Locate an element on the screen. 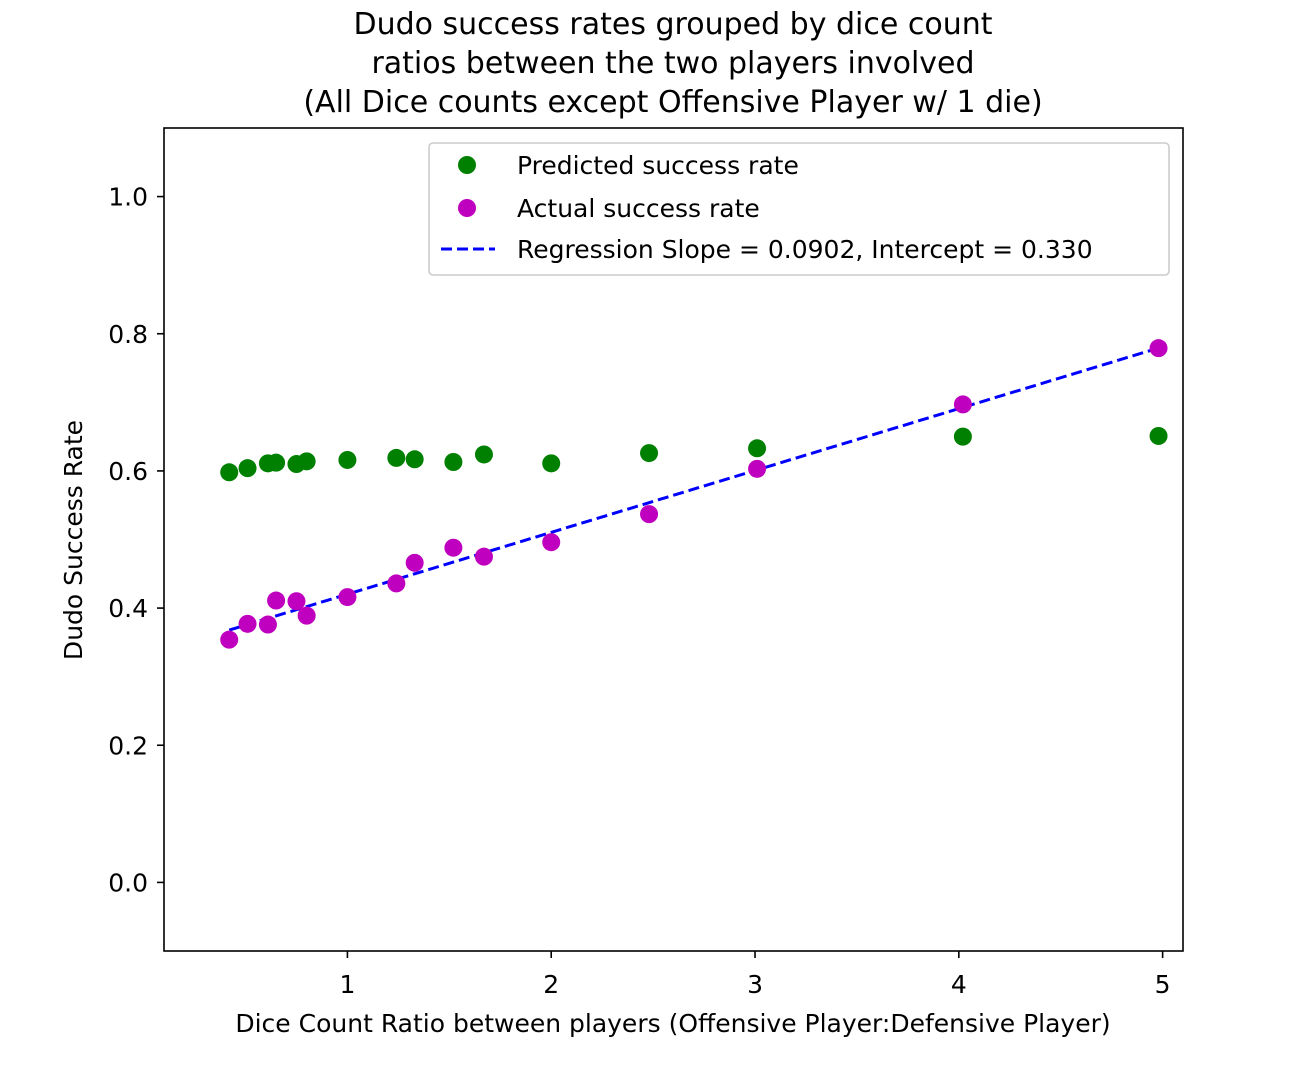  x-tick-label: 4 is located at coordinates (959, 984).